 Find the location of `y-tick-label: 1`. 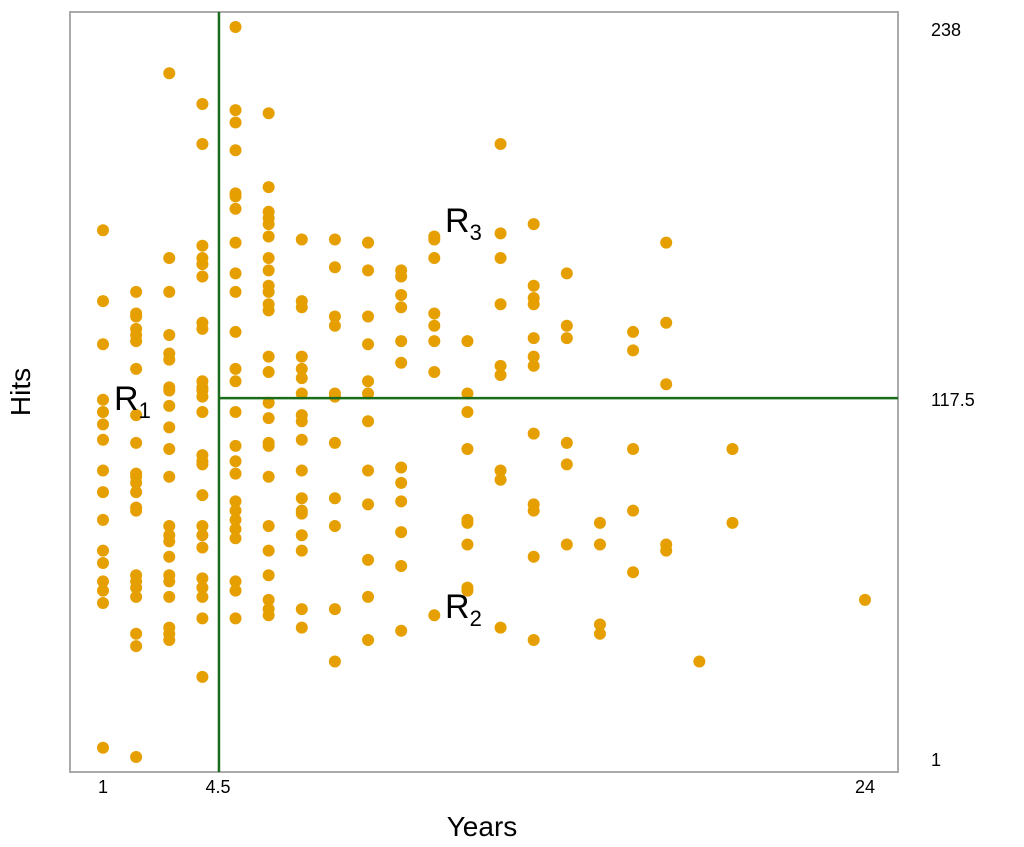

y-tick-label: 1 is located at coordinates (936, 760).